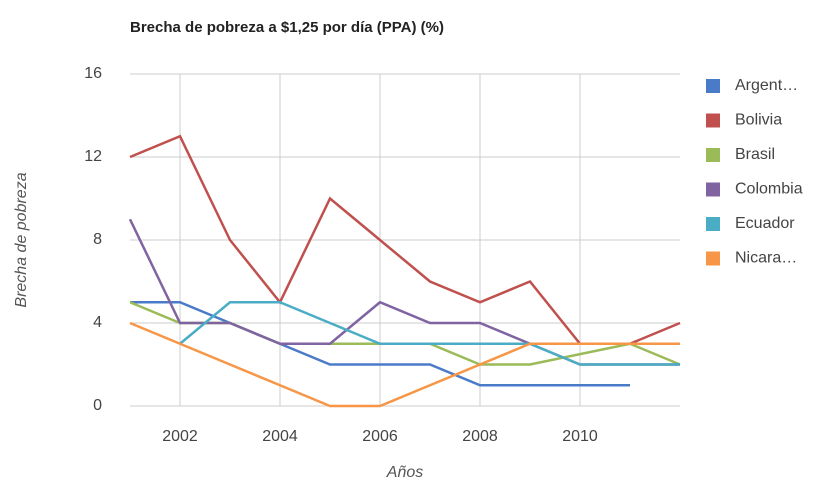 The image size is (835, 485). Describe the element at coordinates (21, 239) in the screenshot. I see `y-axis-label: Brecha de pobreza` at that location.